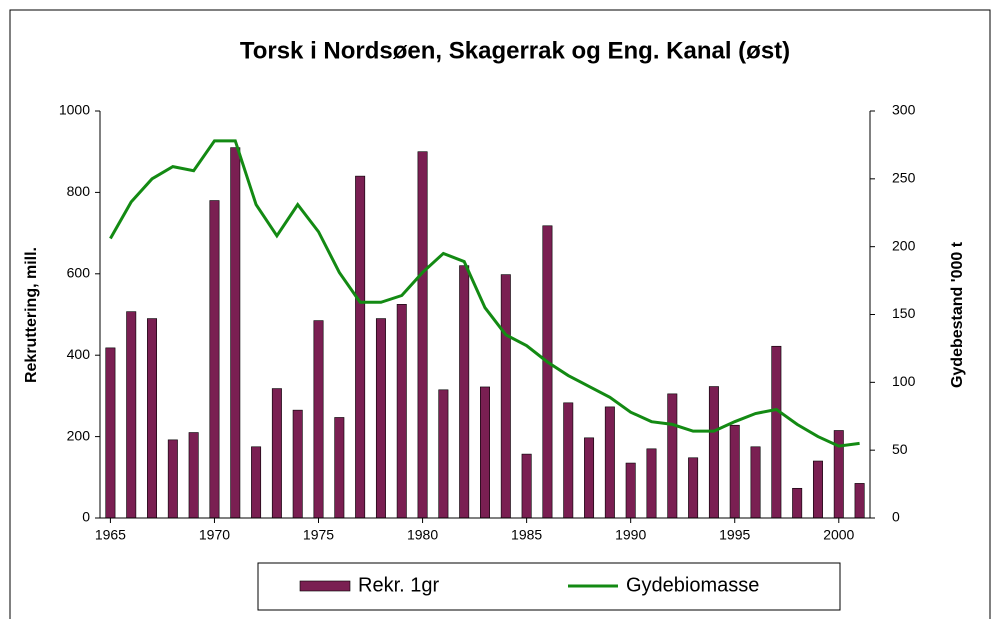 Image resolution: width=1000 pixels, height=619 pixels. I want to click on legend-label: Rekr. 1gr, so click(398, 585).